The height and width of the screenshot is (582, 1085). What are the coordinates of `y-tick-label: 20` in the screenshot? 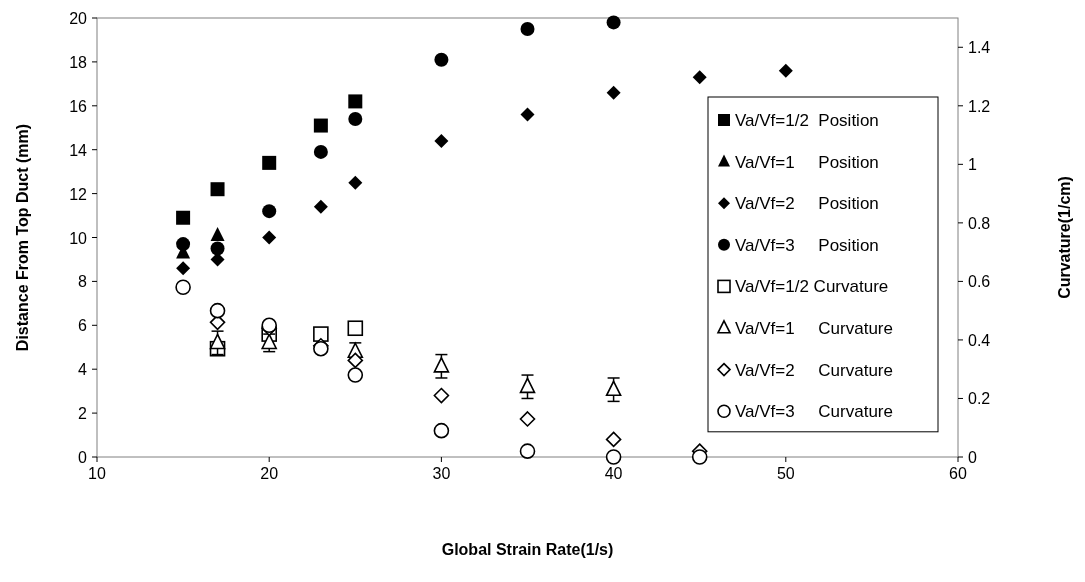 It's located at (78, 18).